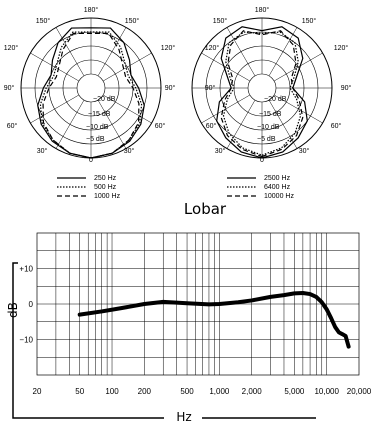 This screenshot has width=381, height=421. Describe the element at coordinates (252, 391) in the screenshot. I see `x-tick-label: 2,000` at that location.